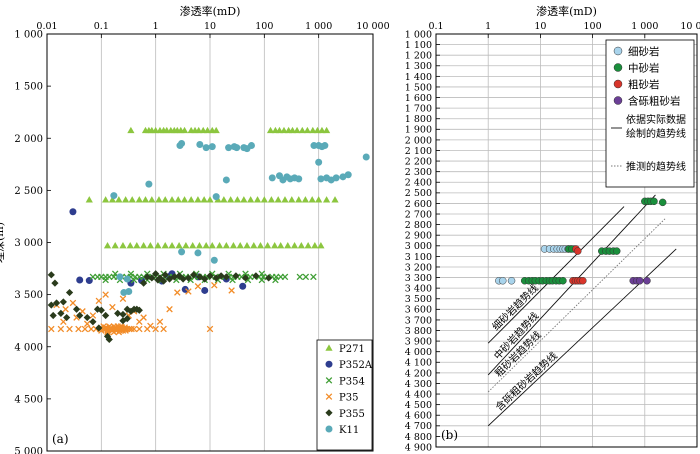  Describe the element at coordinates (418, 119) in the screenshot. I see `y-tick-label: 1 800` at that location.